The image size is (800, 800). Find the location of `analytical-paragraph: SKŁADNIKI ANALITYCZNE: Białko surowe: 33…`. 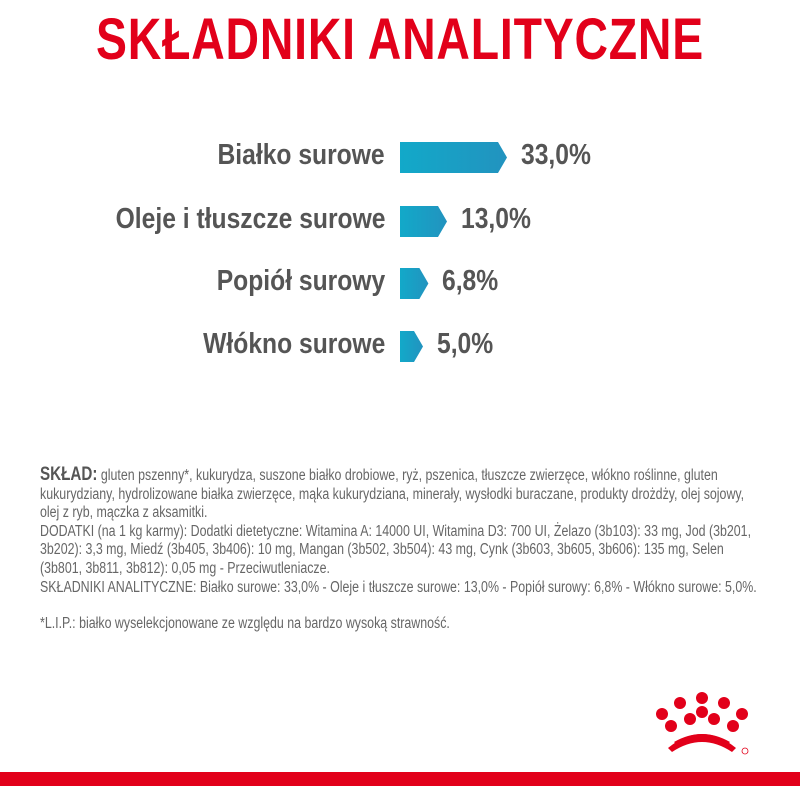

analytical-paragraph: SKŁADNIKI ANALITYCZNE: Białko surowe: 33… is located at coordinates (398, 587).